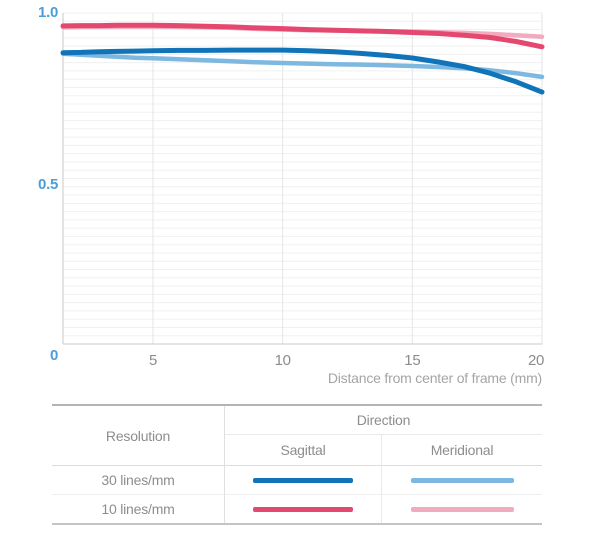 This screenshot has height=550, width=604. Describe the element at coordinates (48, 12) in the screenshot. I see `y-axis-label-1.0: 1.0` at that location.